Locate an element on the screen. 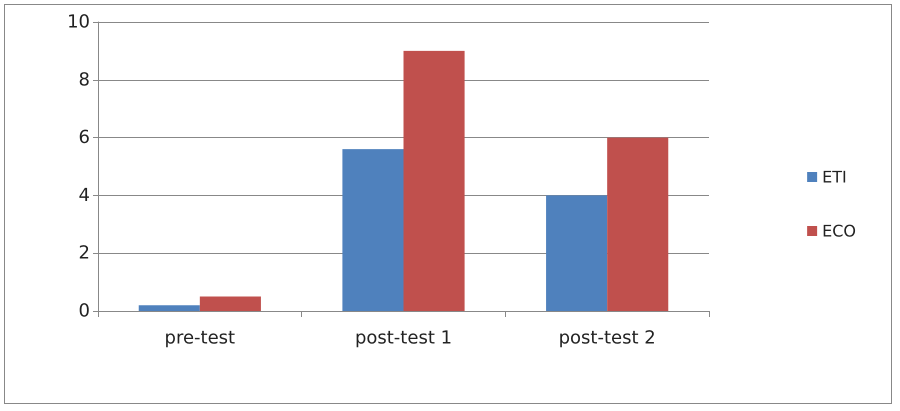 The image size is (900, 411). x-tick-label: pre-test is located at coordinates (200, 338).